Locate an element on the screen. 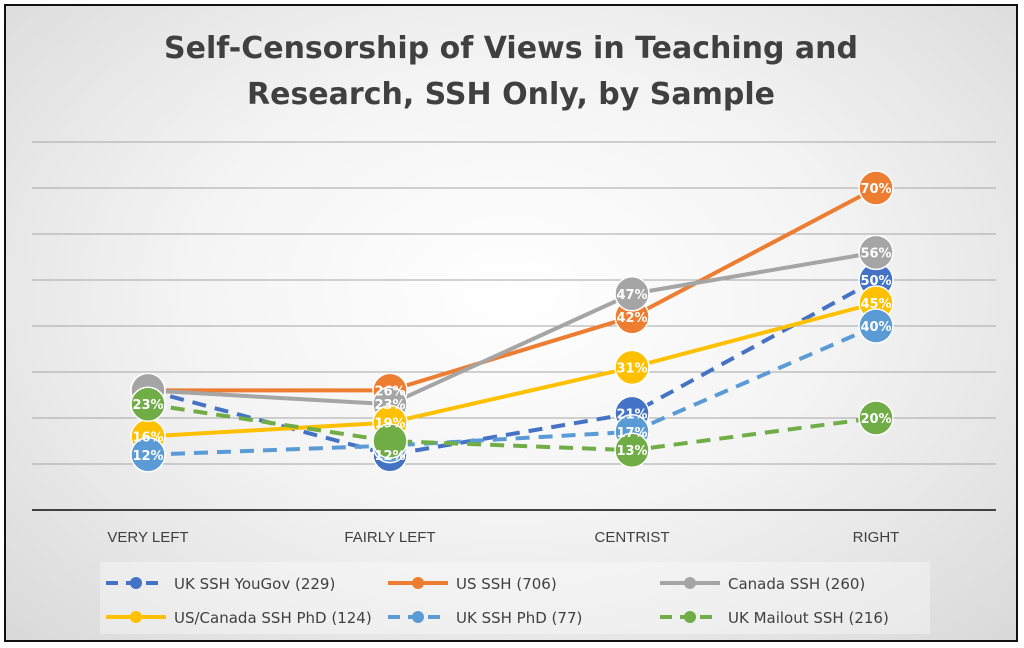 This screenshot has height=648, width=1024. data-label: 16% is located at coordinates (147, 437).